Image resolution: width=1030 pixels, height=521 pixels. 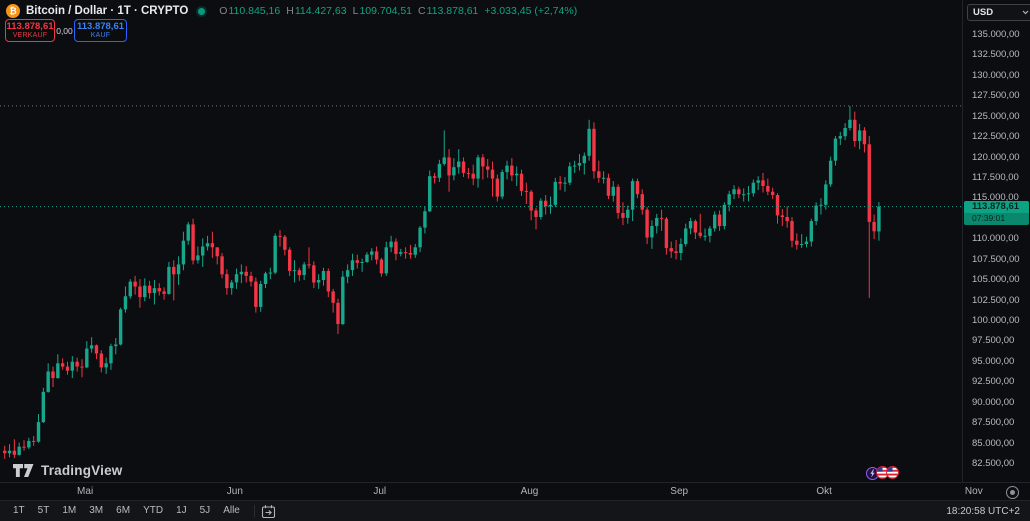 What do you see at coordinates (153, 511) in the screenshot?
I see `range-button-YTD: YTD` at bounding box center [153, 511].